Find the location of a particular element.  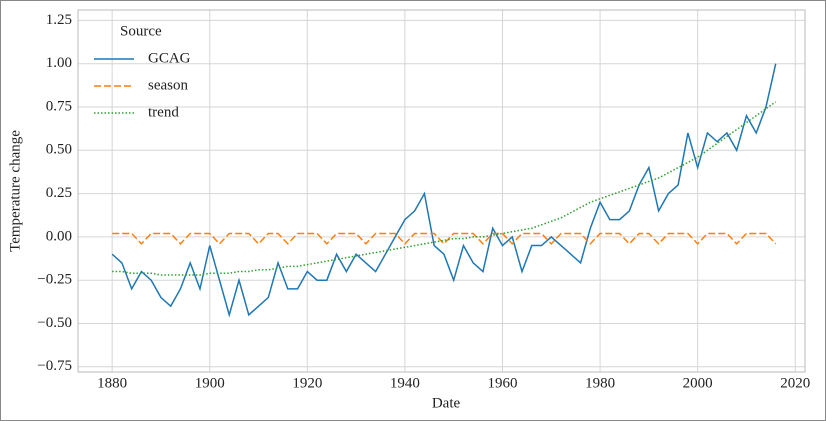

x-tick-label: 1960 is located at coordinates (502, 383).